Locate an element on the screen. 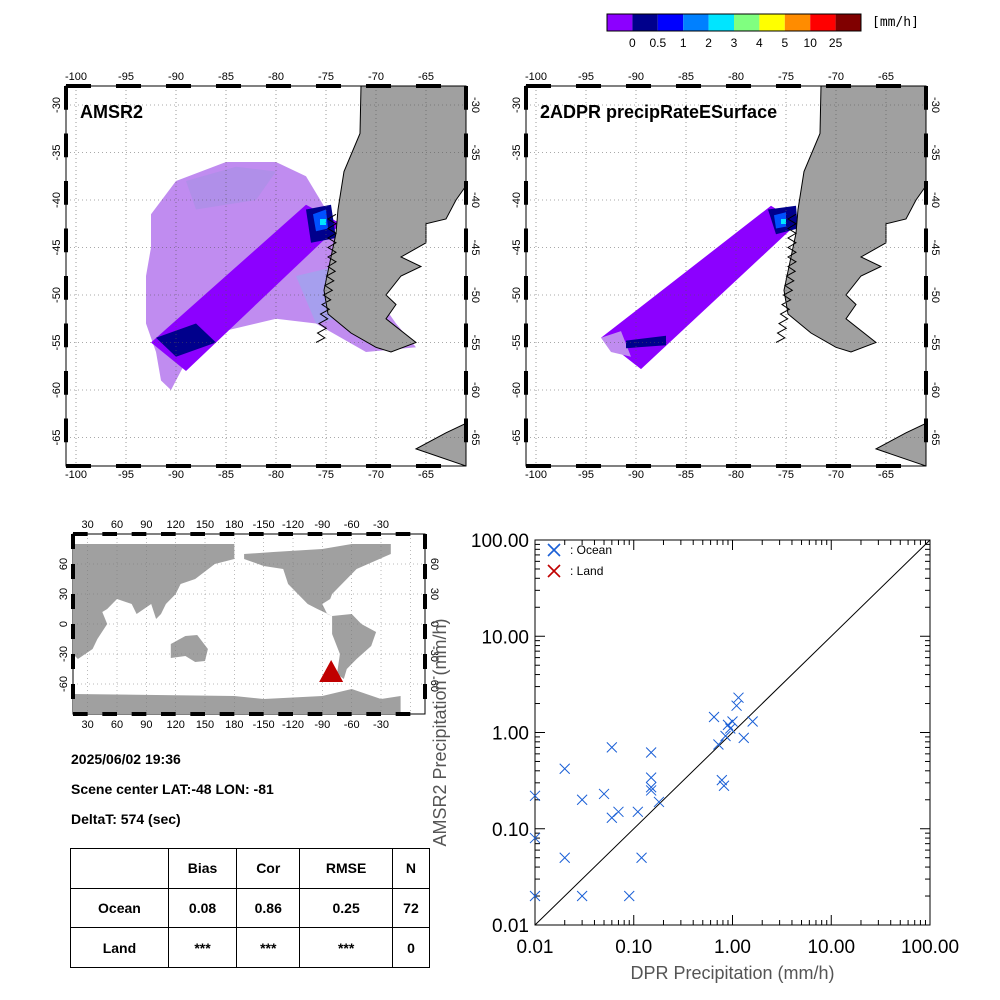 The image size is (1000, 1000). stats-header-cell: Bias is located at coordinates (202, 868).